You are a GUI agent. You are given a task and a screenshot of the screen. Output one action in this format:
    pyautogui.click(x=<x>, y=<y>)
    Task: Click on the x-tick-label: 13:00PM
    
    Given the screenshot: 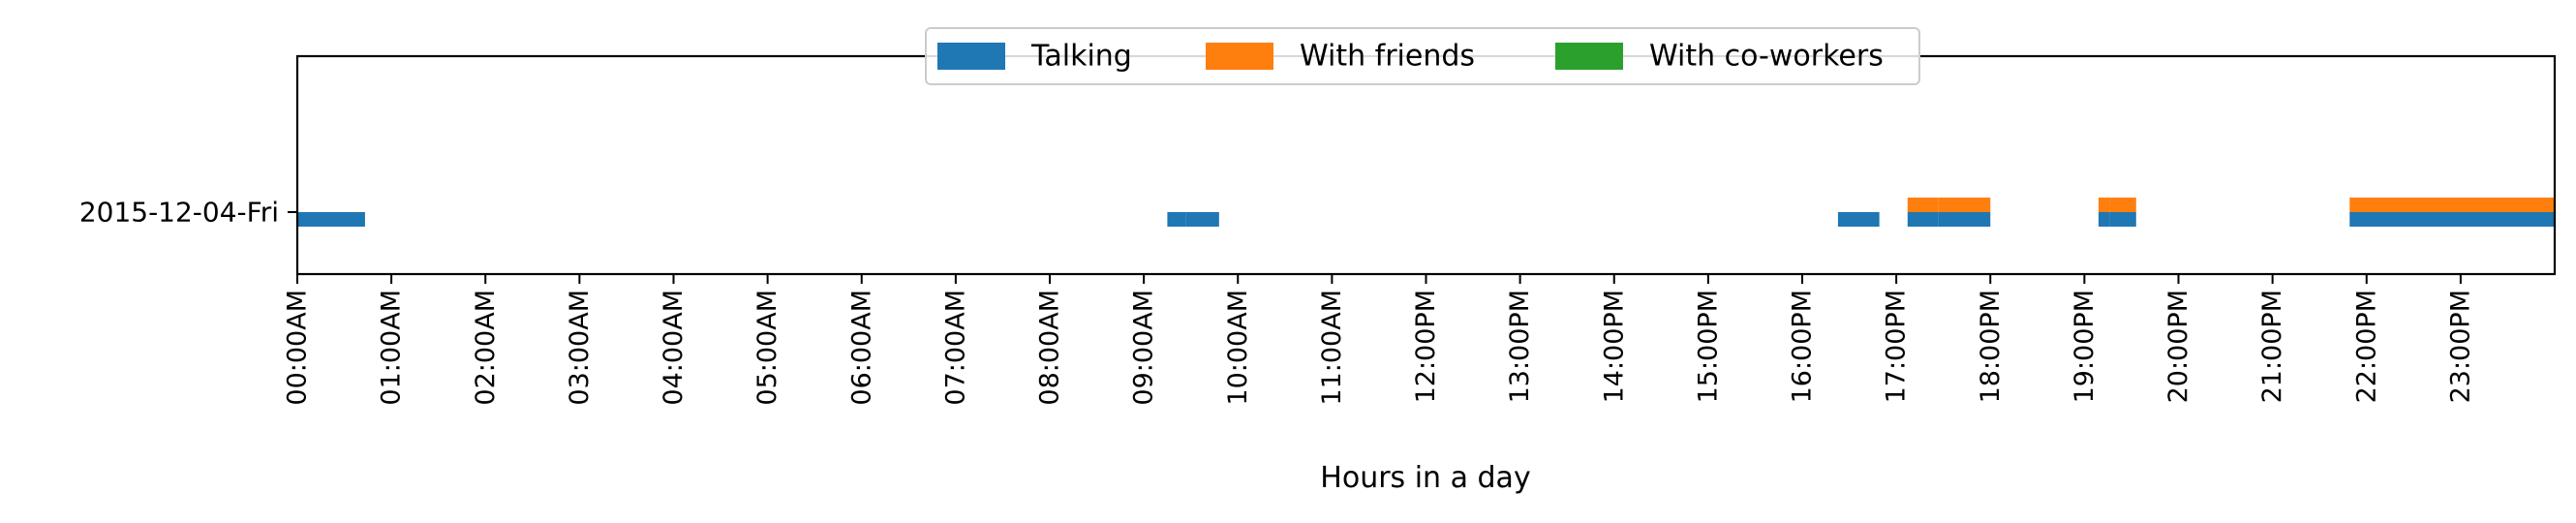 What is the action you would take?
    pyautogui.click(x=1520, y=346)
    